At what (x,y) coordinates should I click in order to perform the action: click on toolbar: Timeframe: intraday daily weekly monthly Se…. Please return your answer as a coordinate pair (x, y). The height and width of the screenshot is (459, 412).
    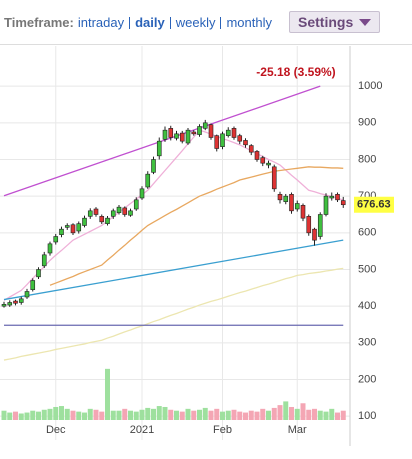
    Looking at the image, I should click on (206, 22).